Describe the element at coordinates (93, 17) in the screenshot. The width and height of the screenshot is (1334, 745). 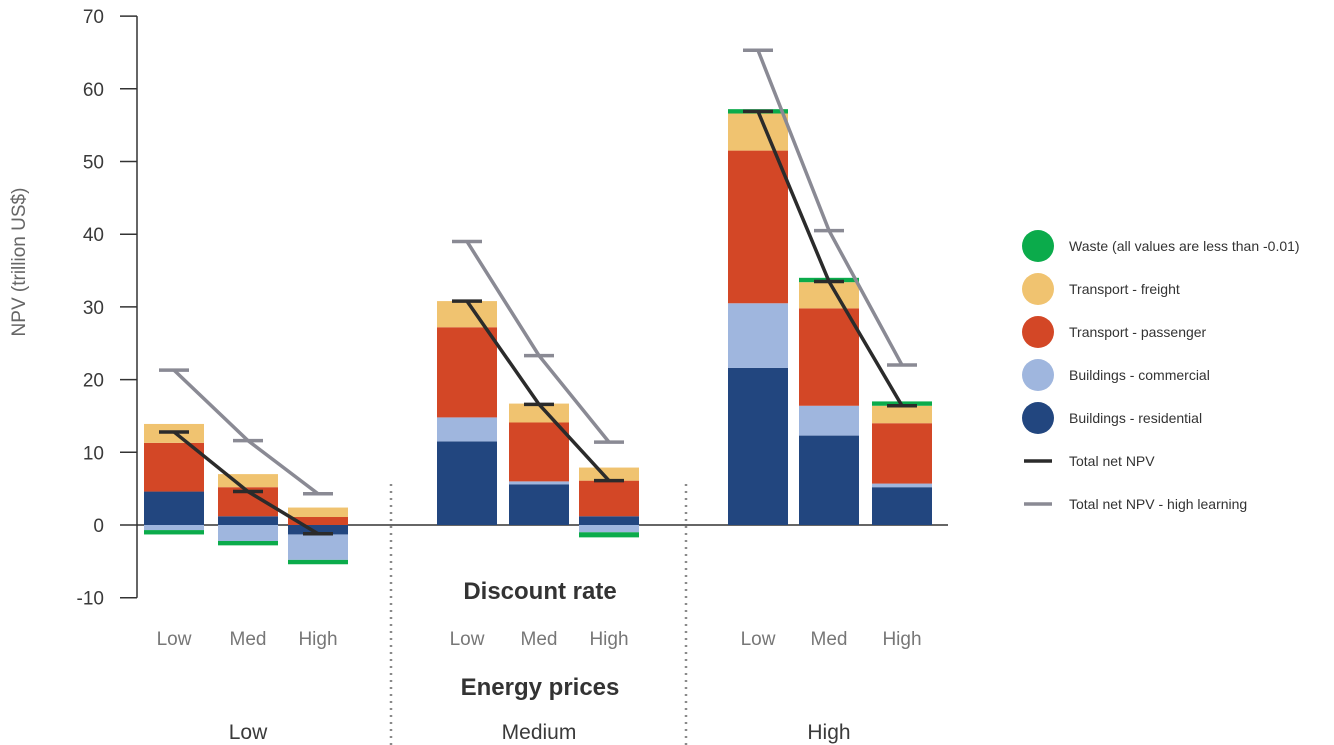
I see `y-tick-label: 70` at that location.